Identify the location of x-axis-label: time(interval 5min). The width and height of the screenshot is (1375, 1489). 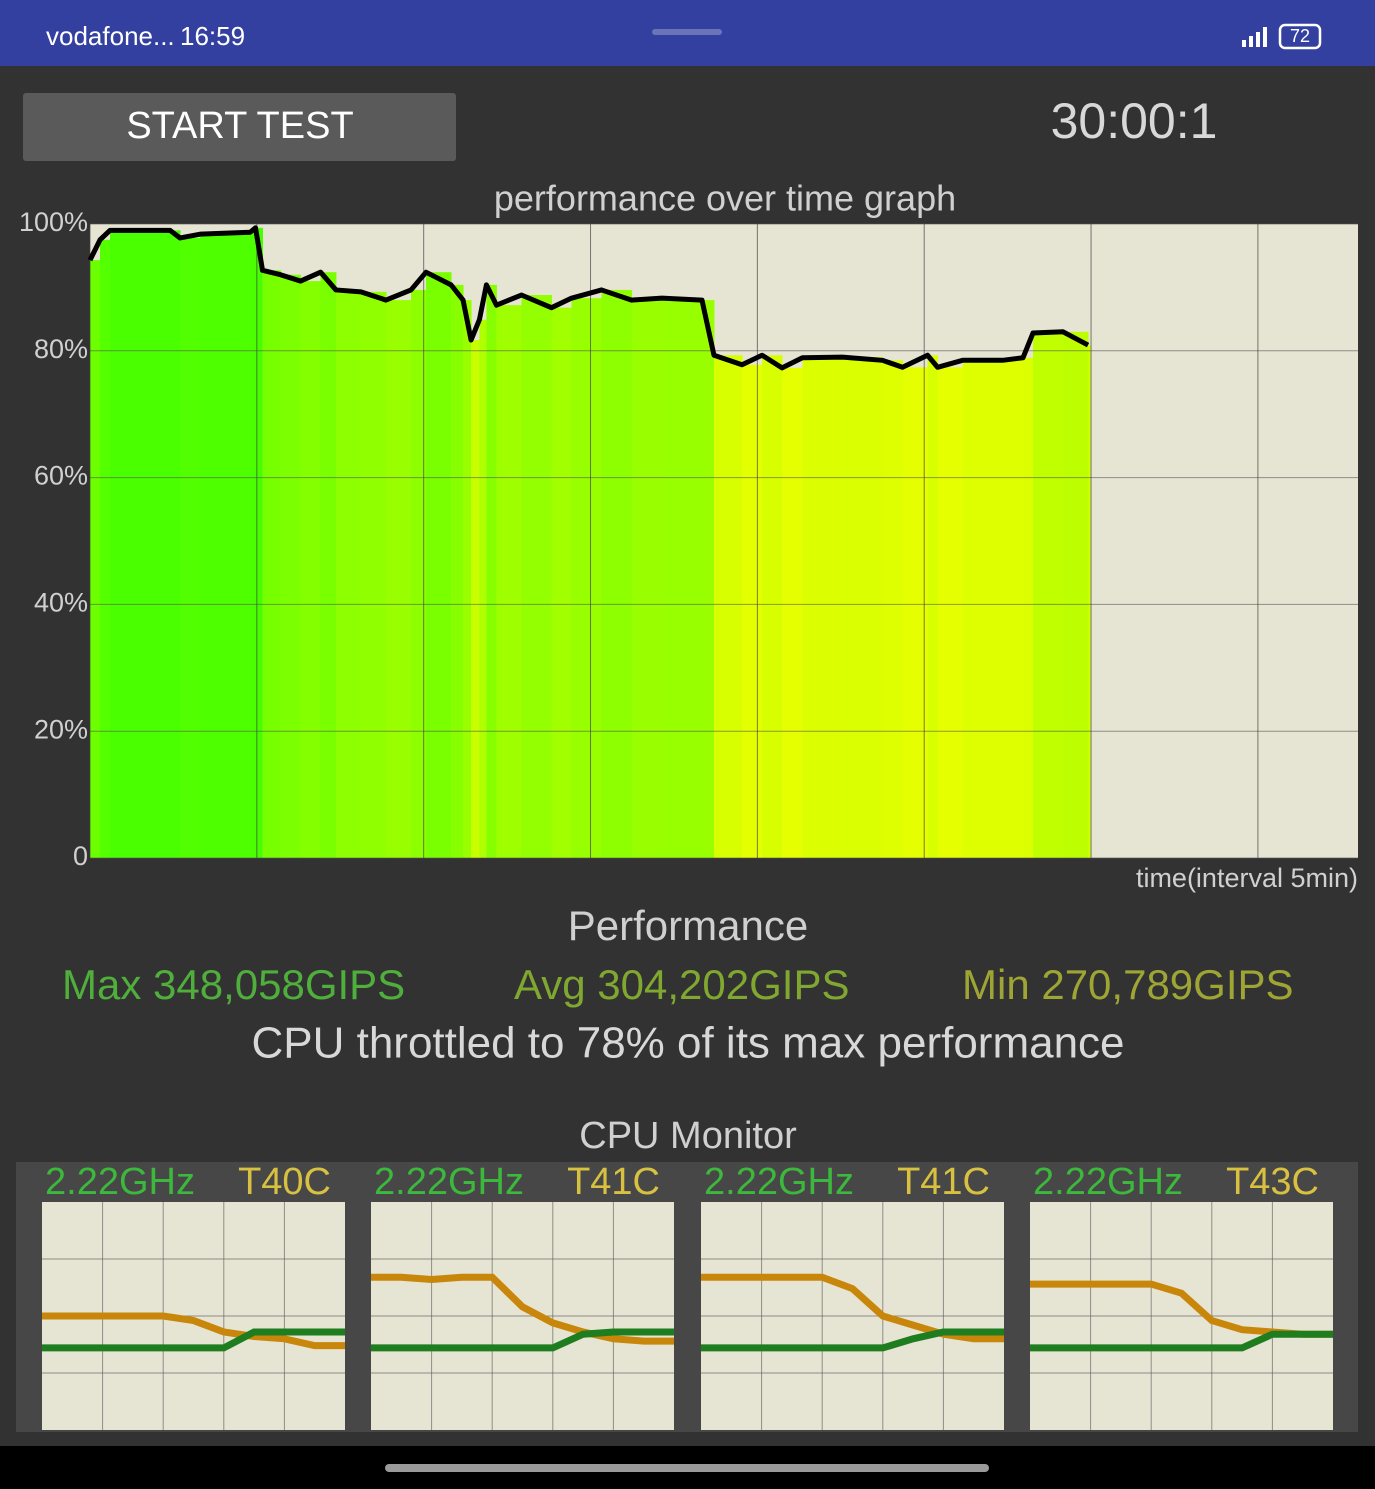
(1247, 878).